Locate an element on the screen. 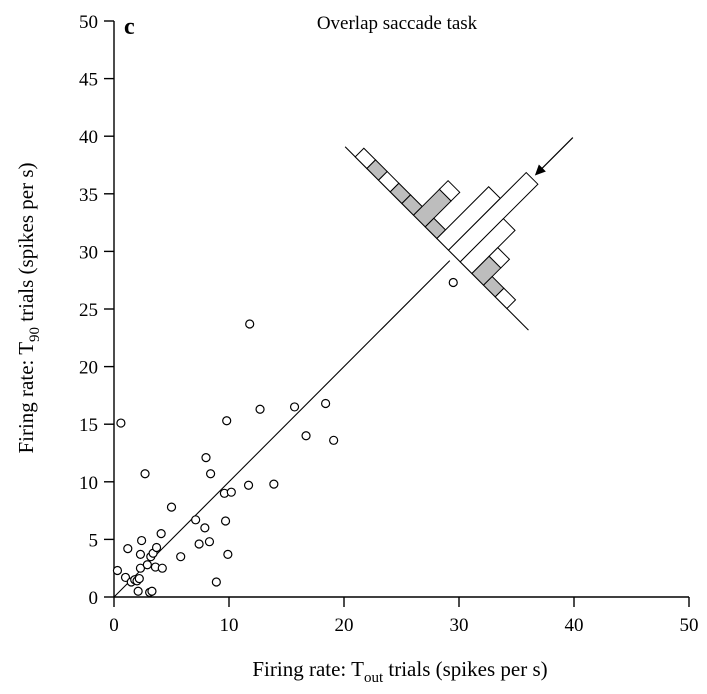 Image resolution: width=707 pixels, height=694 pixels. projection-histogram is located at coordinates (459, 234).